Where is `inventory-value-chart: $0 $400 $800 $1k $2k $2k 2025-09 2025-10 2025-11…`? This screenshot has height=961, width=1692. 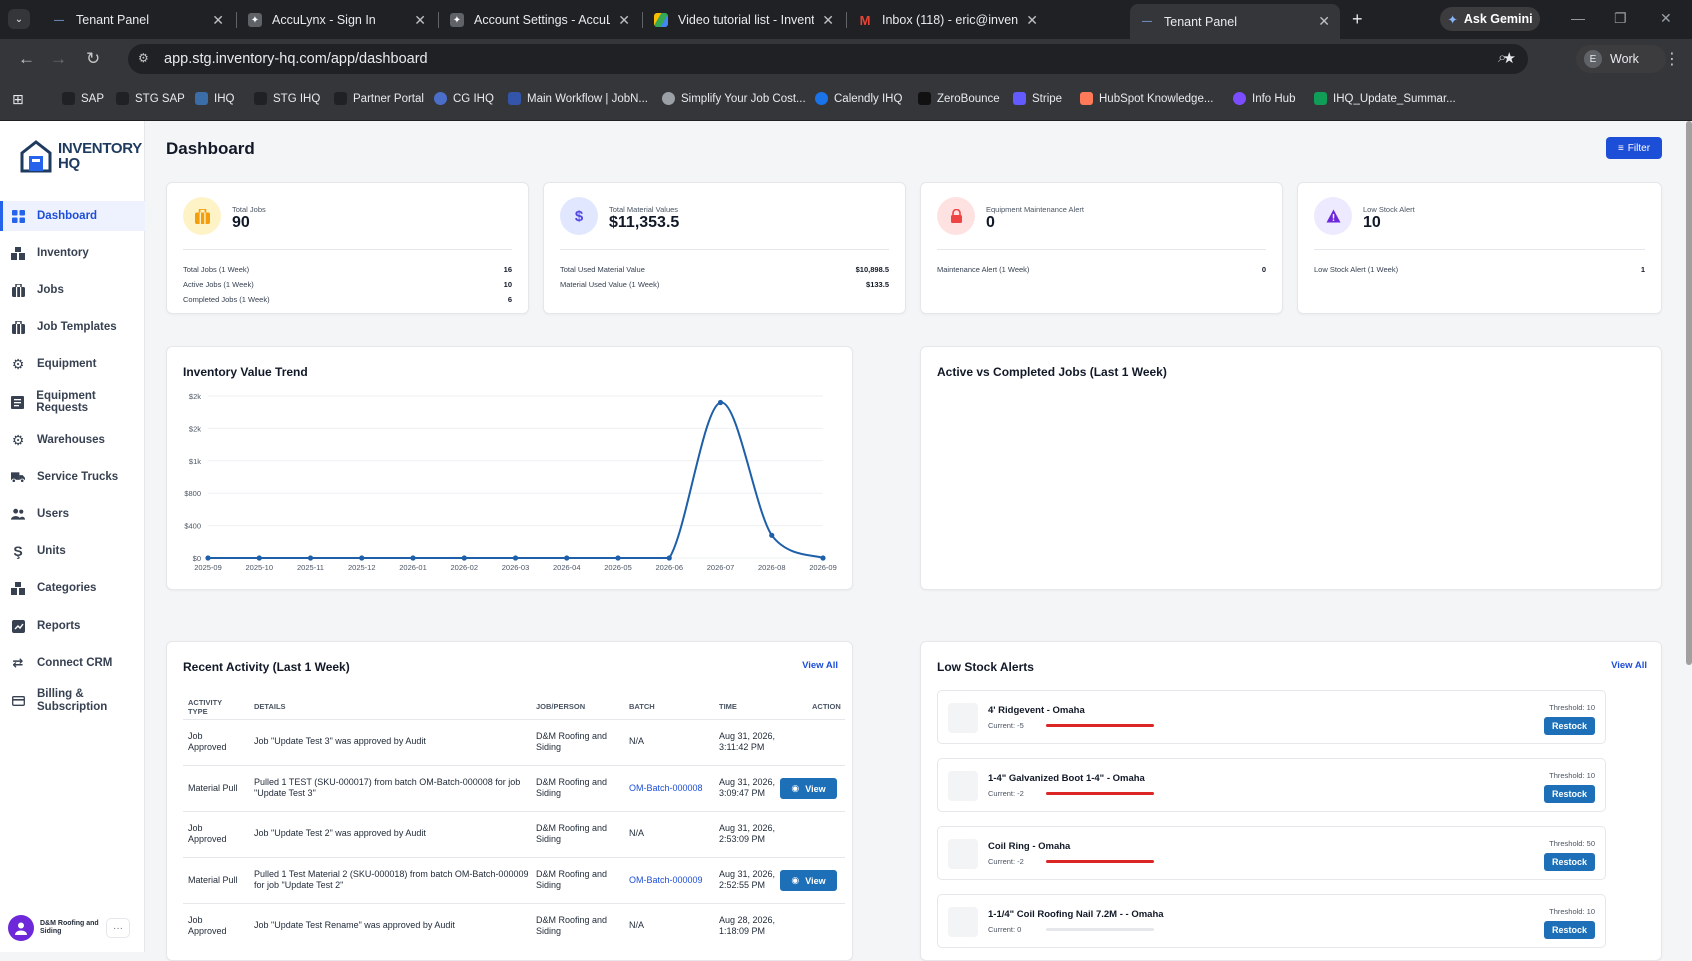 inventory-value-chart: $0 $400 $800 $1k $2k $2k 2025-09 2025-10 2025-11… is located at coordinates (510, 469).